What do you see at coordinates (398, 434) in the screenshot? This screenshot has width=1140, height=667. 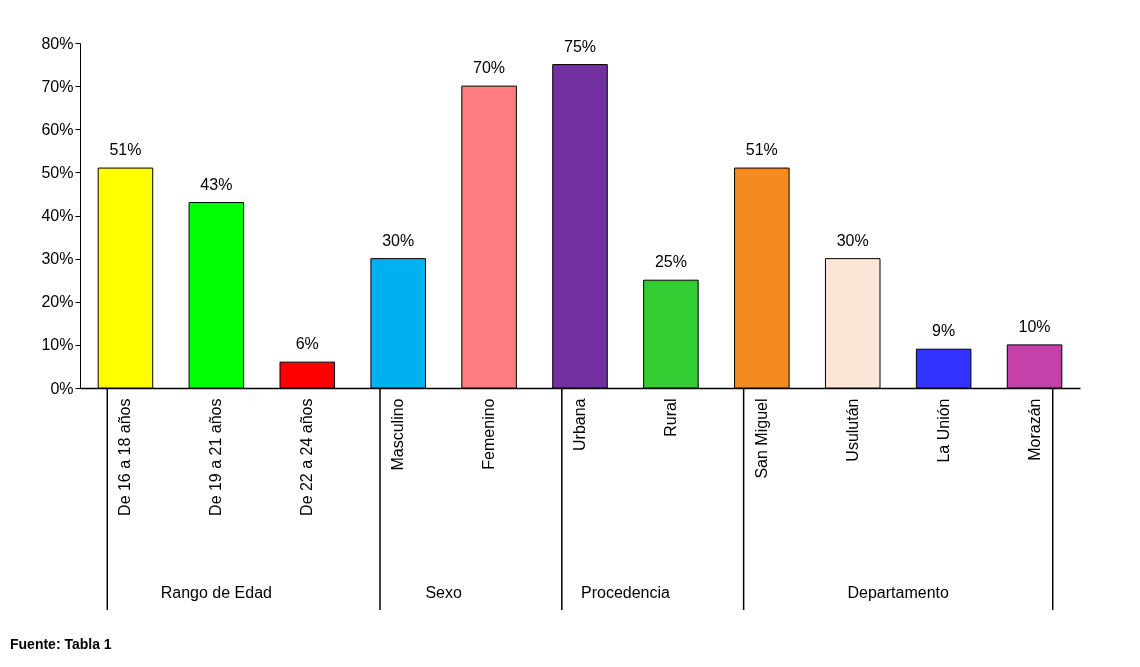 I see `x-tick-label: Masculino` at bounding box center [398, 434].